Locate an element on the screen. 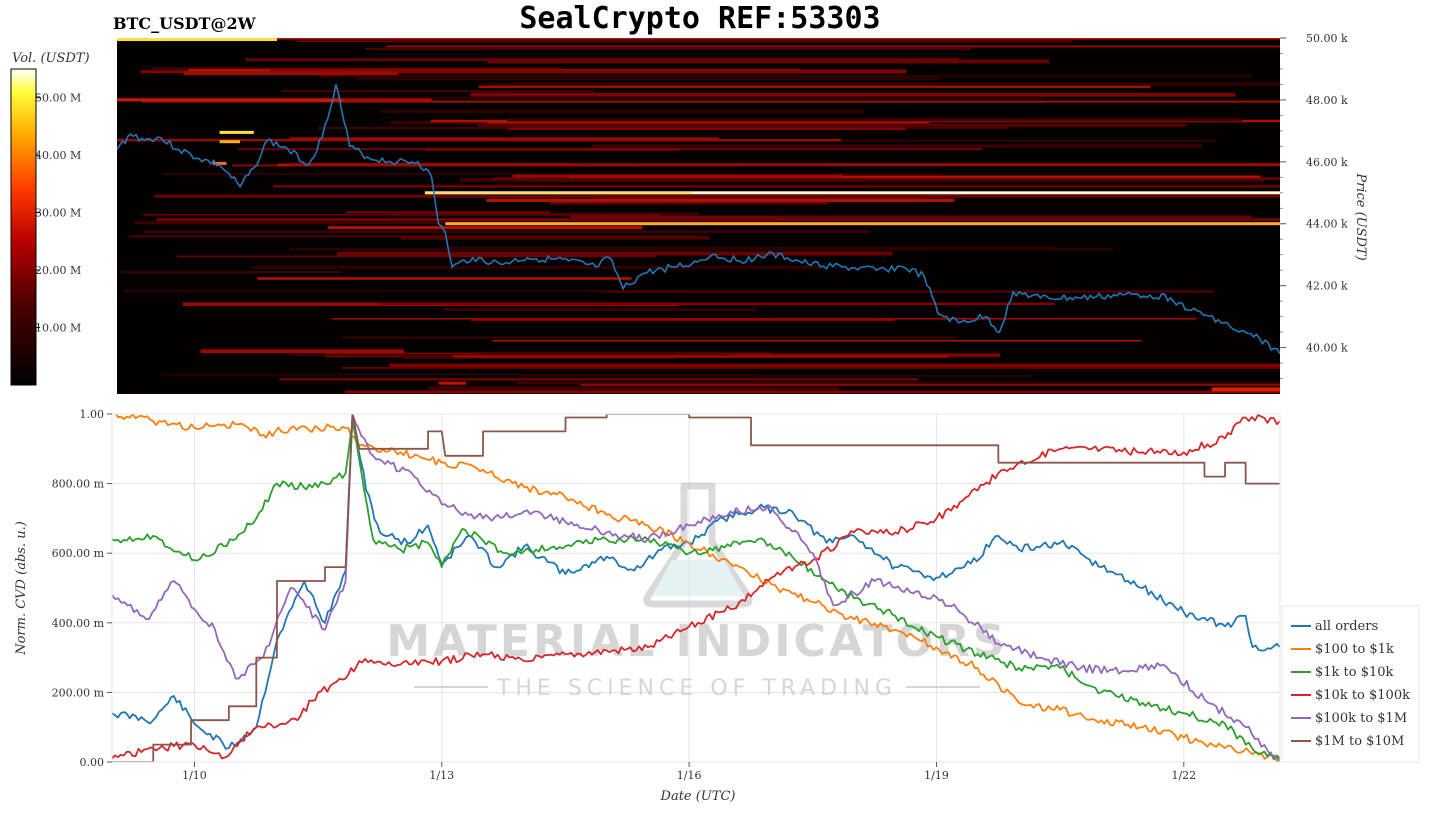  y-axis-label: Norm. CVD (abs. u.) is located at coordinates (21, 588).